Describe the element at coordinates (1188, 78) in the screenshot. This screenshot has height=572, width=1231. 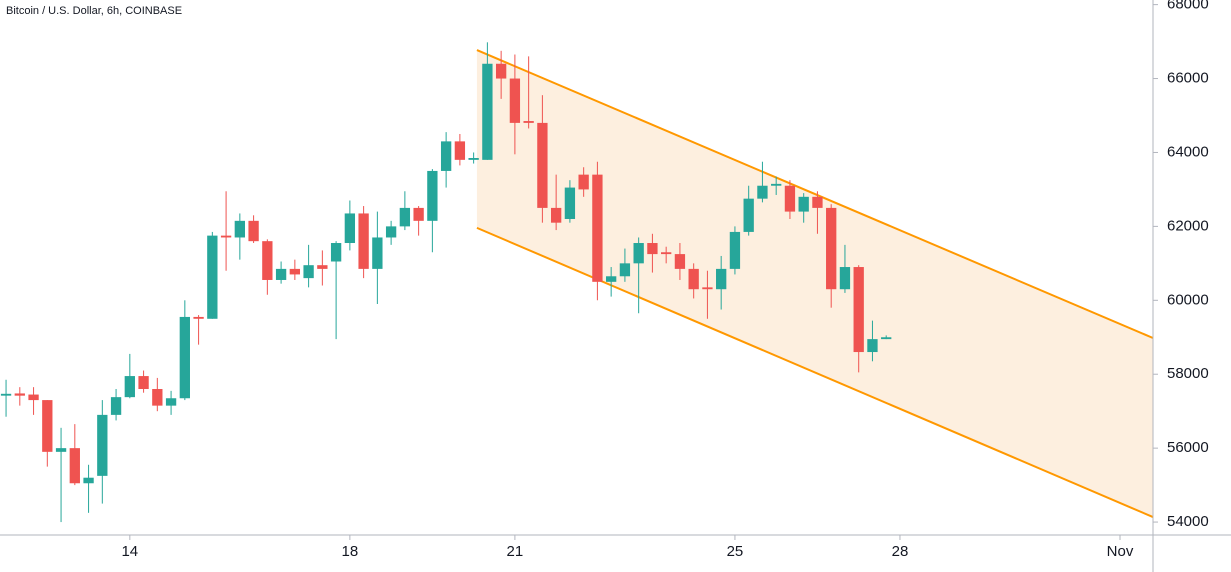
I see `y-tick-label: 66000` at that location.